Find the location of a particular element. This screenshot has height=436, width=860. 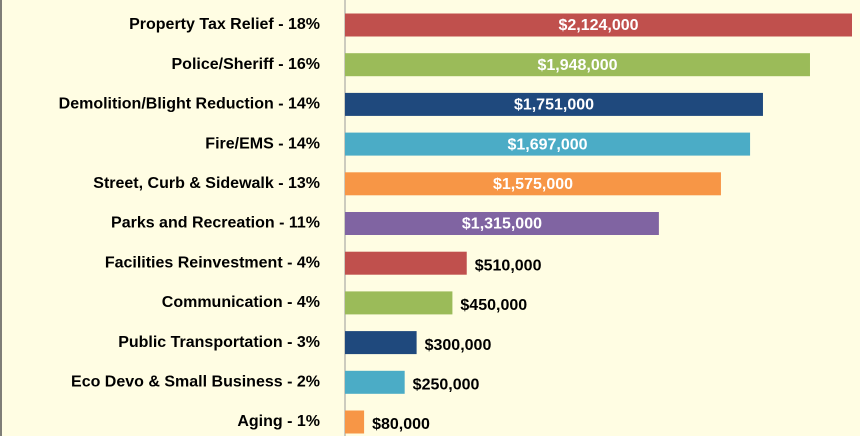

value-label: $1,315,000 is located at coordinates (502, 224).